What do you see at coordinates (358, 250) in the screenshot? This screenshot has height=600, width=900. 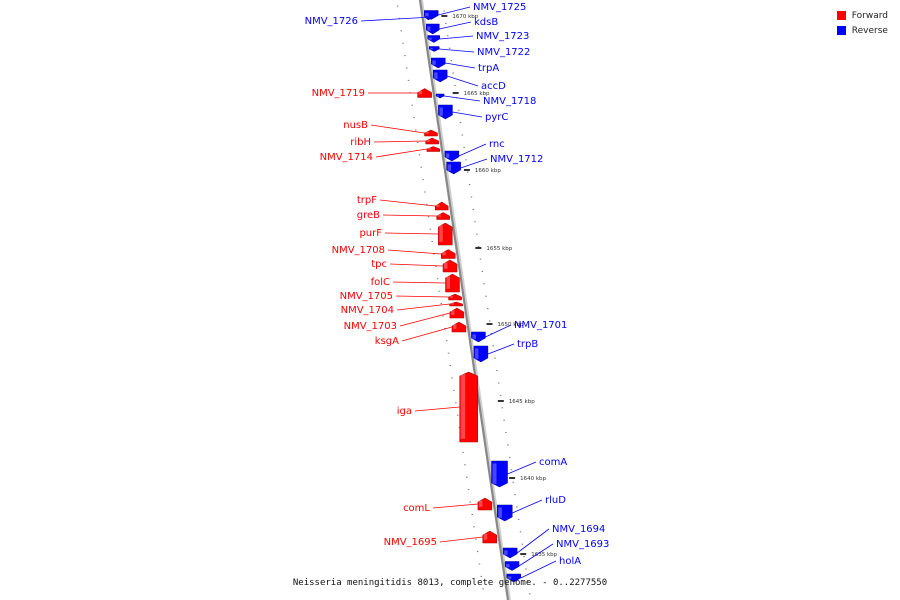 I see `gene-label-nmv-1708: NMV_1708` at bounding box center [358, 250].